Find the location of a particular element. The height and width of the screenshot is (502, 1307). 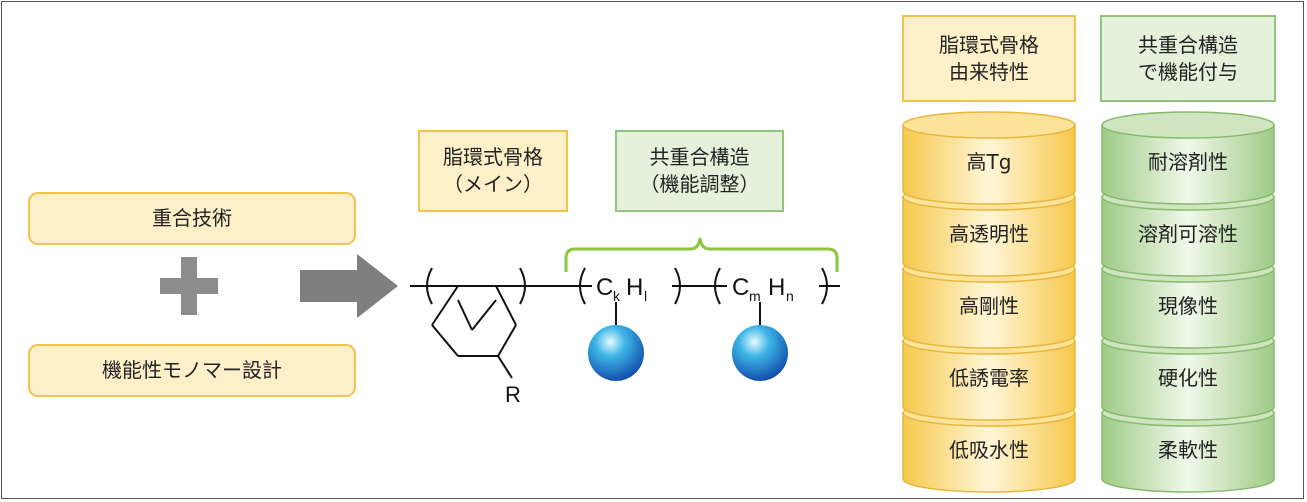

alicyclic-cylinder-1: 高Tg is located at coordinates (989, 158).